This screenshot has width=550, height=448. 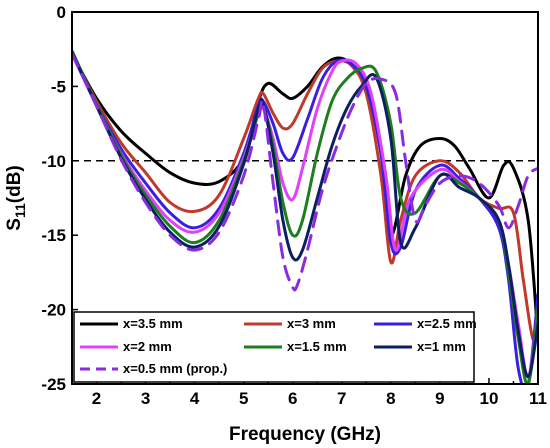 What do you see at coordinates (439, 398) in the screenshot?
I see `x-tick-label: 9` at bounding box center [439, 398].